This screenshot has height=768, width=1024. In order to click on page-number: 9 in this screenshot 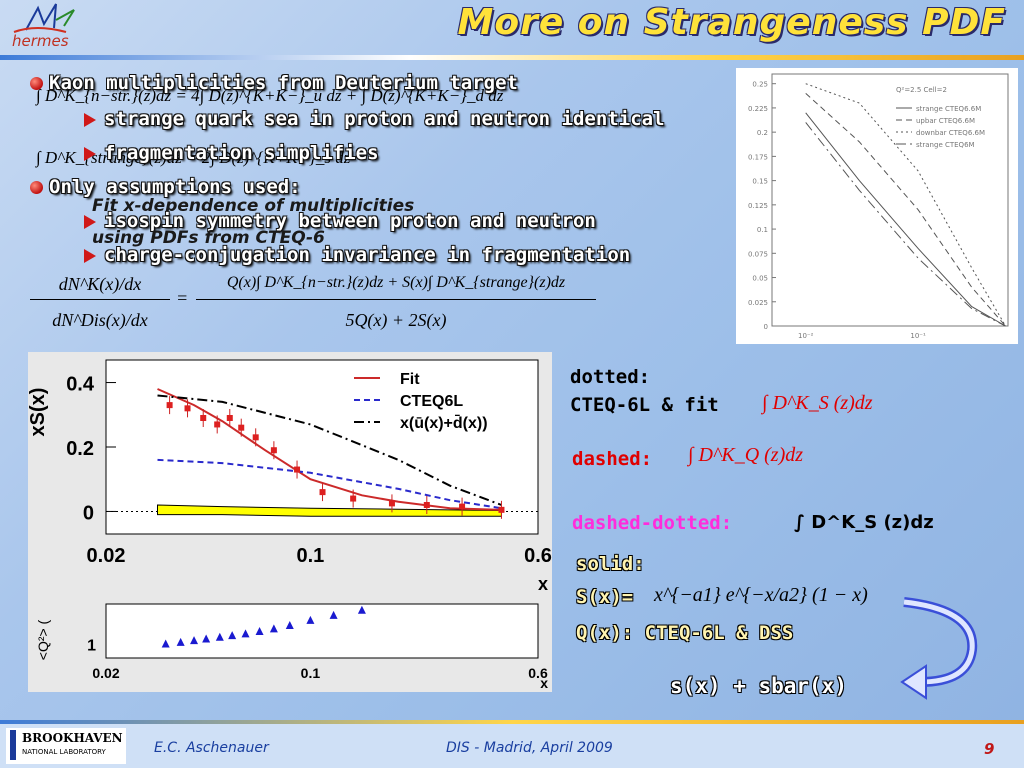, I will do `click(989, 749)`.